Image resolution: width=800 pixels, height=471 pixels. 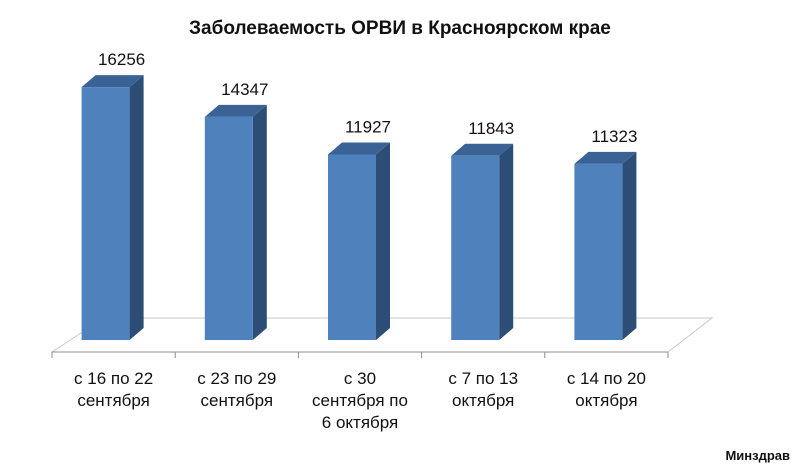 What do you see at coordinates (113, 389) in the screenshot?
I see `category-label: с 16 по 22 сентября` at bounding box center [113, 389].